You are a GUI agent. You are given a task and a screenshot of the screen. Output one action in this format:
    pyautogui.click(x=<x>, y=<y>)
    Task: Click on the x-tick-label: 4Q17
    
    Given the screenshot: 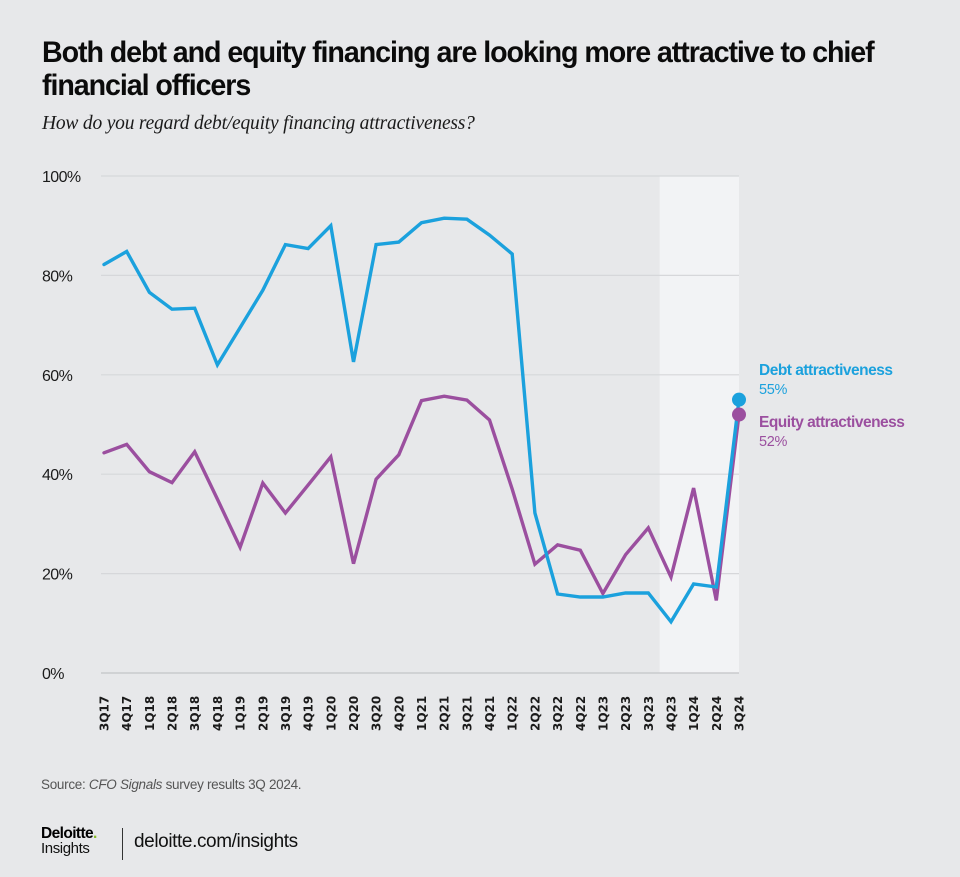 What is the action you would take?
    pyautogui.click(x=127, y=713)
    